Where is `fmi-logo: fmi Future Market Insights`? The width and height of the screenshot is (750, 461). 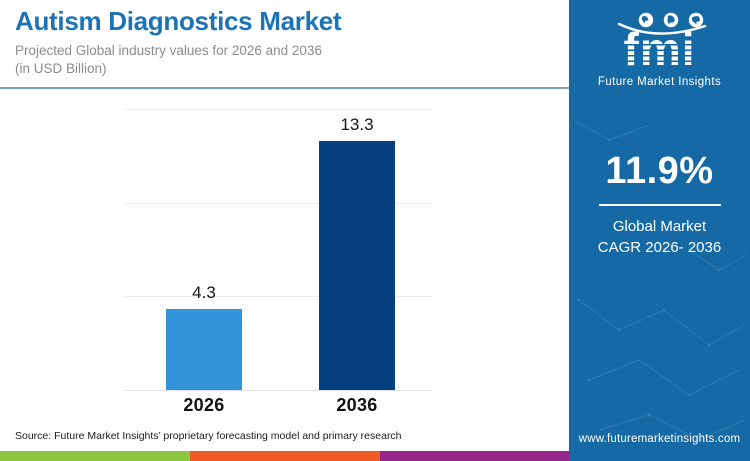 fmi-logo: fmi Future Market Insights is located at coordinates (659, 52).